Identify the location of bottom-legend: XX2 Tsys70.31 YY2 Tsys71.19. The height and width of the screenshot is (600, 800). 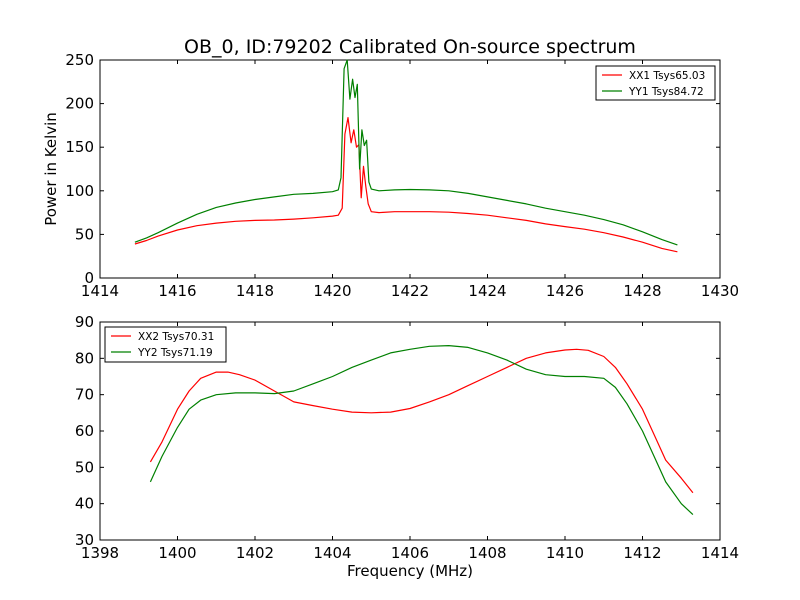
(165, 344).